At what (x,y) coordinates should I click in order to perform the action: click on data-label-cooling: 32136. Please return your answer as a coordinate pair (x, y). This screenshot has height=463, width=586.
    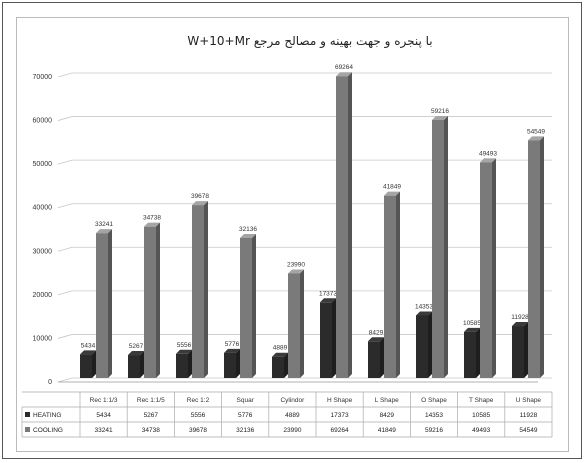
    Looking at the image, I should click on (248, 229).